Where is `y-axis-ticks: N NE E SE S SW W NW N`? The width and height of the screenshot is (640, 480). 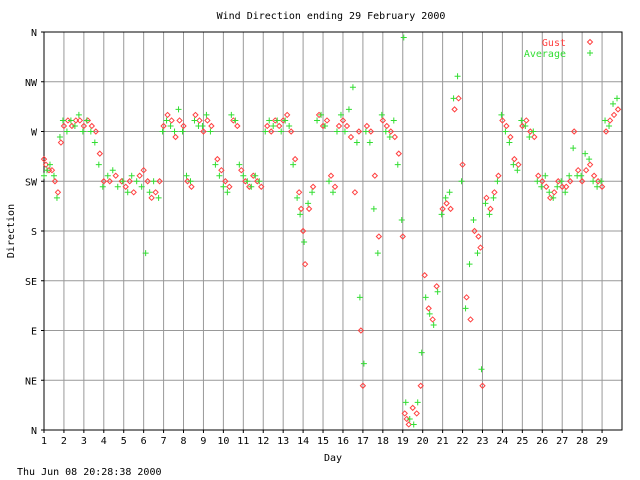
y-axis-ticks: N NE E SE S SW W NW N is located at coordinates (34, 232).